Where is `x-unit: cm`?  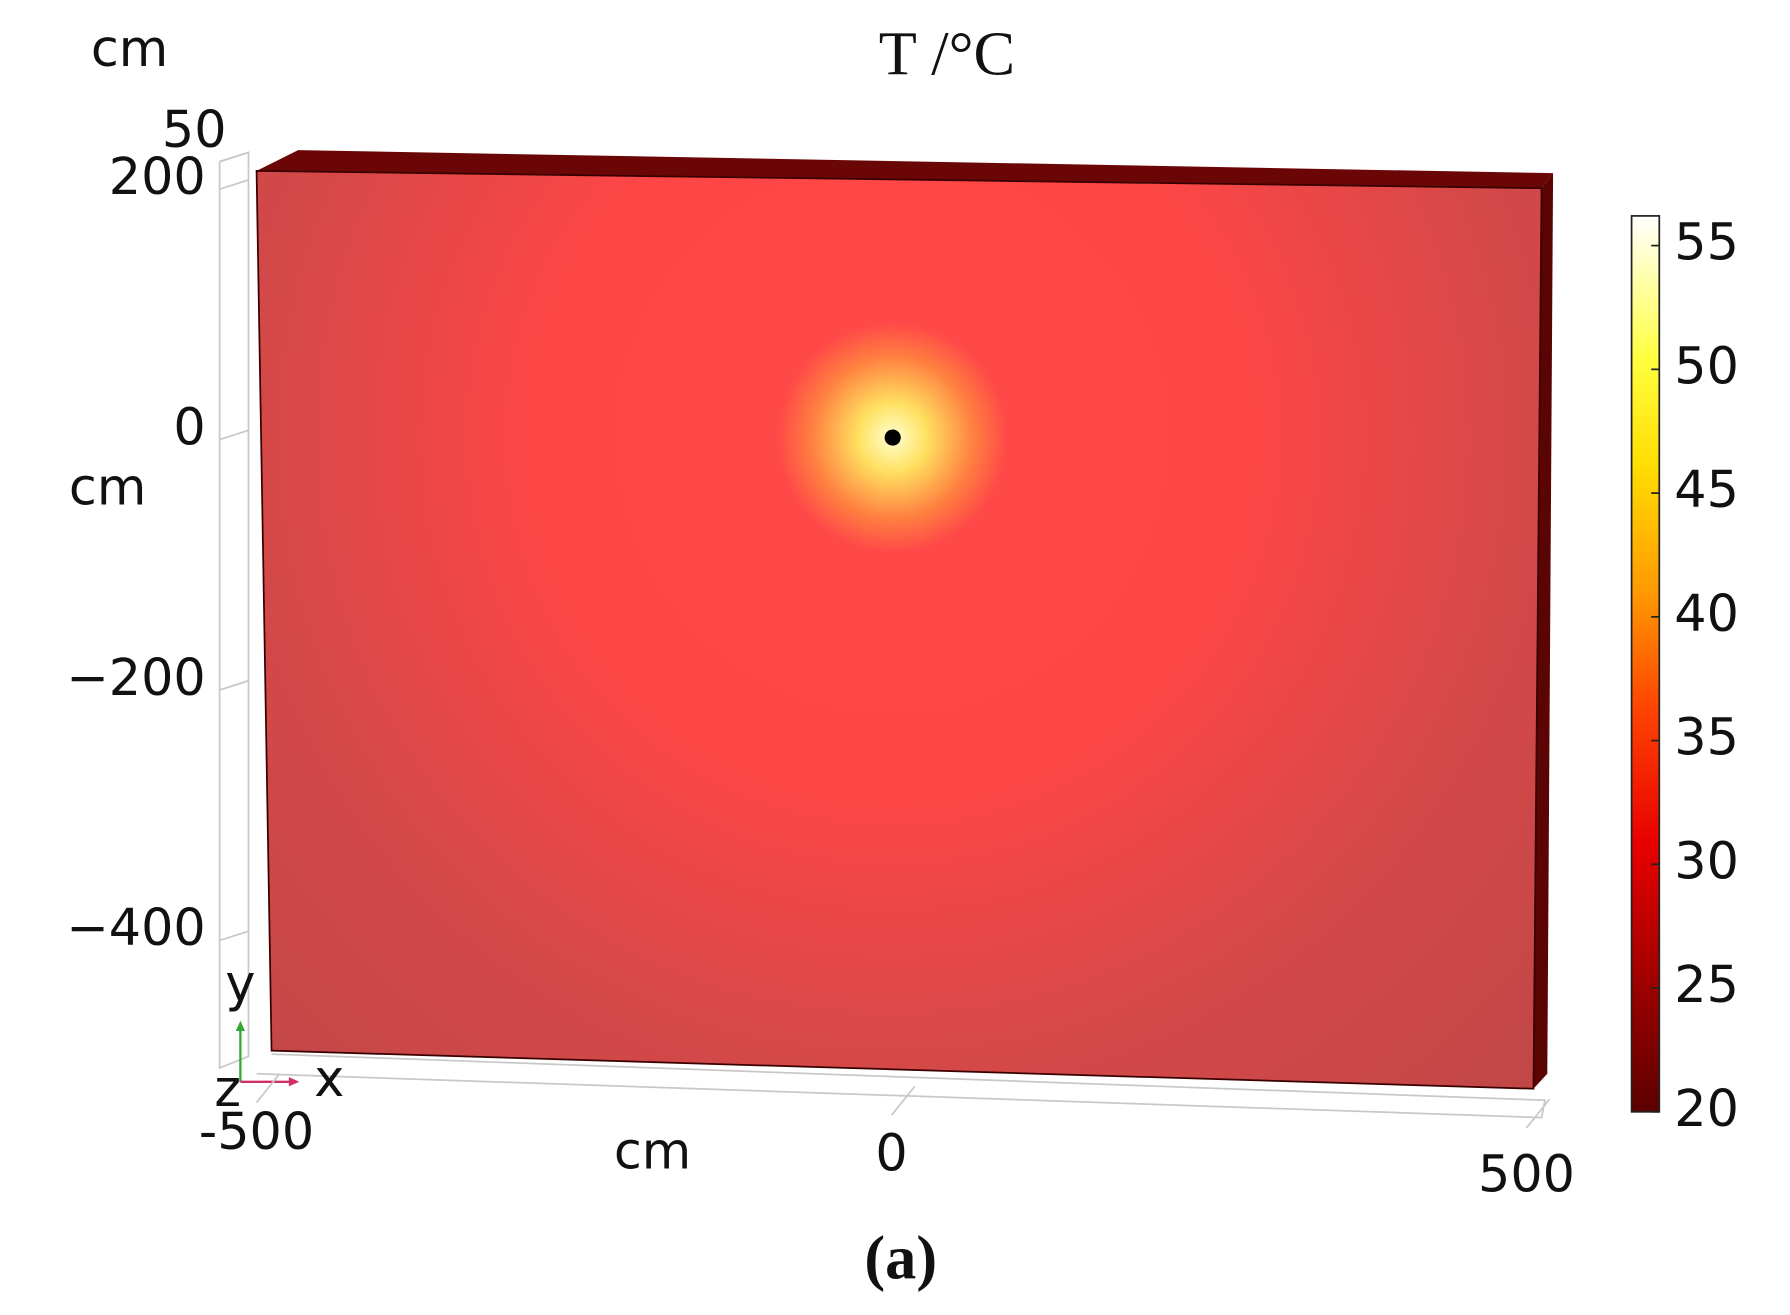
x-unit: cm is located at coordinates (652, 1151).